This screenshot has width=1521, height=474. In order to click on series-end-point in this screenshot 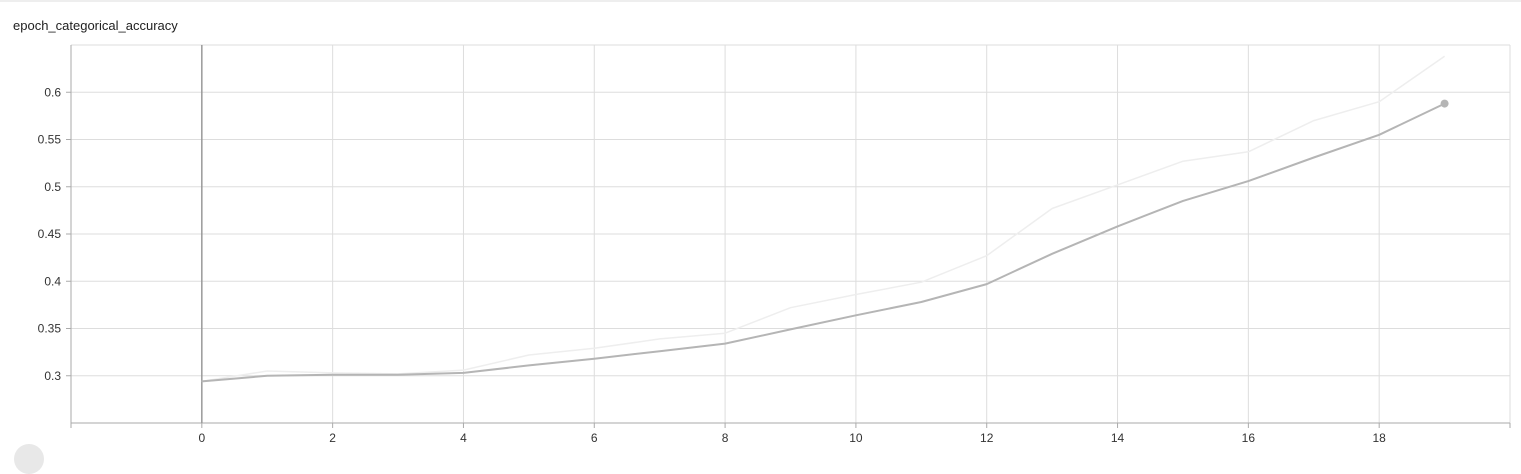, I will do `click(1444, 103)`.